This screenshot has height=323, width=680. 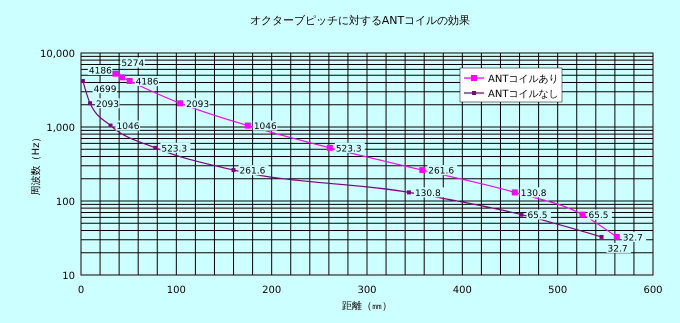 What do you see at coordinates (57, 54) in the screenshot?
I see `y-tick-label: 10,000` at bounding box center [57, 54].